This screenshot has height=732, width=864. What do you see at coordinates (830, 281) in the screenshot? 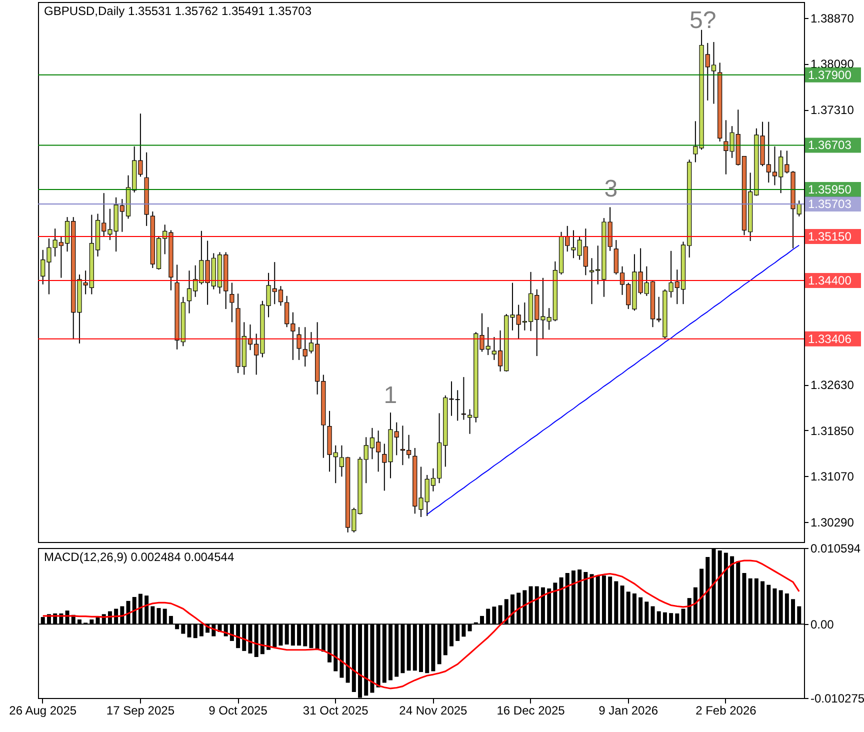
I see `ref-line-label: 1.34400` at bounding box center [830, 281].